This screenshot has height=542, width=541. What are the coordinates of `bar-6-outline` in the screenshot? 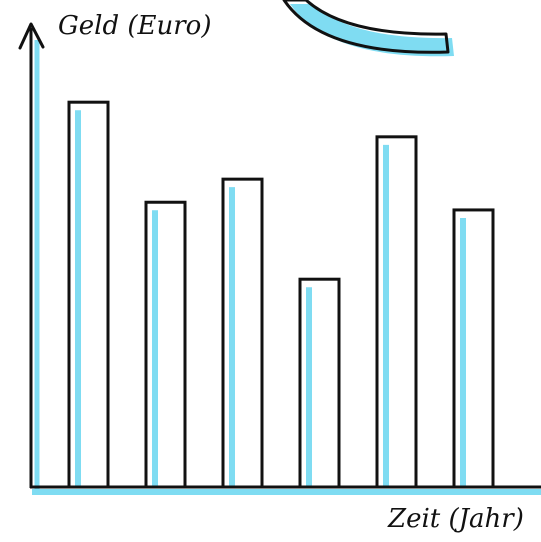 It's located at (473, 348).